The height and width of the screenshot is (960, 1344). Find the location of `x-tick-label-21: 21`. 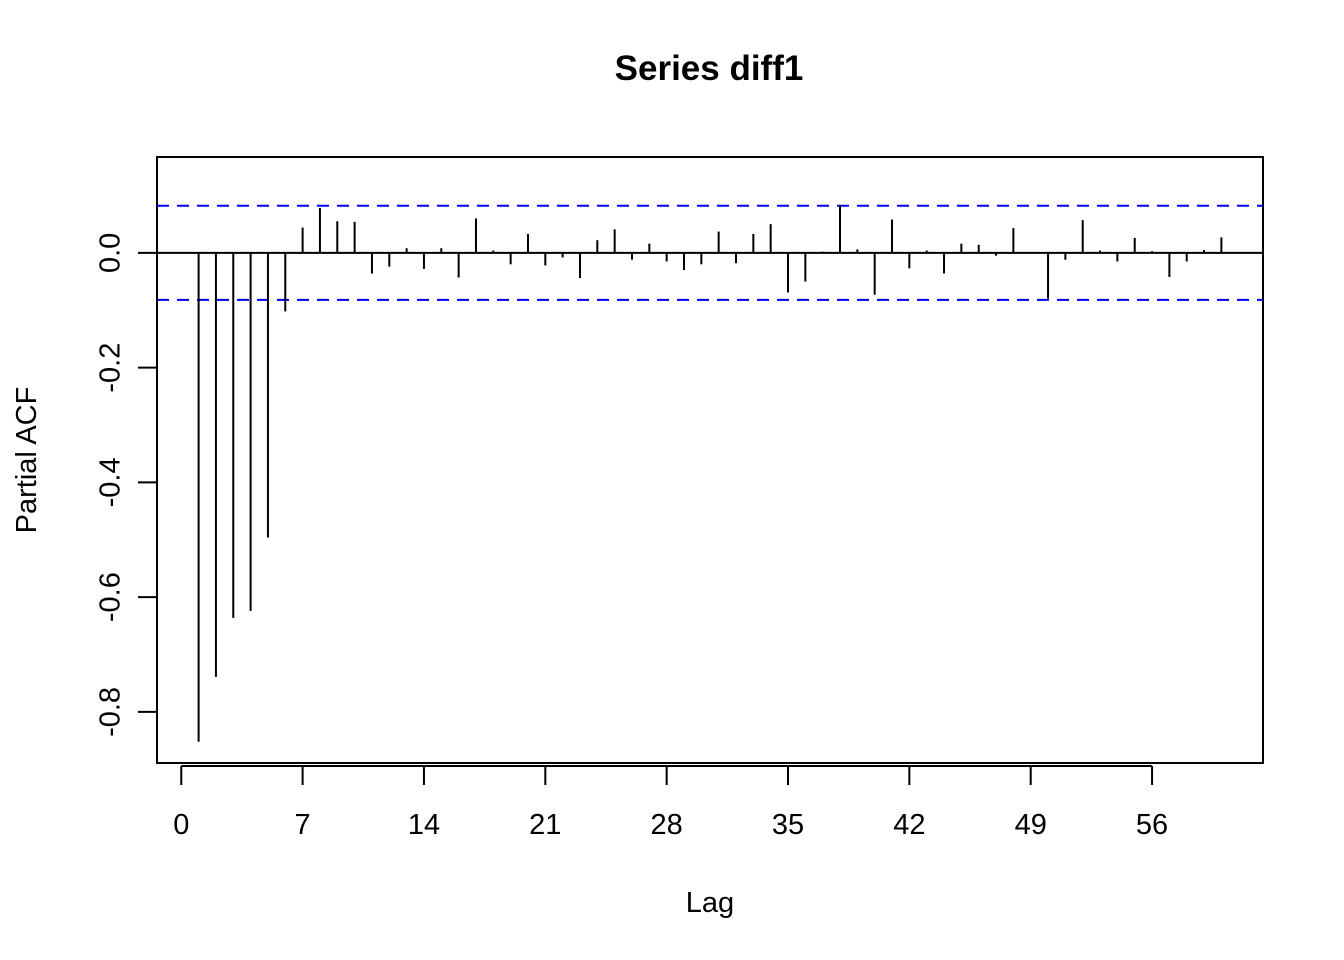

x-tick-label-21: 21 is located at coordinates (545, 825).